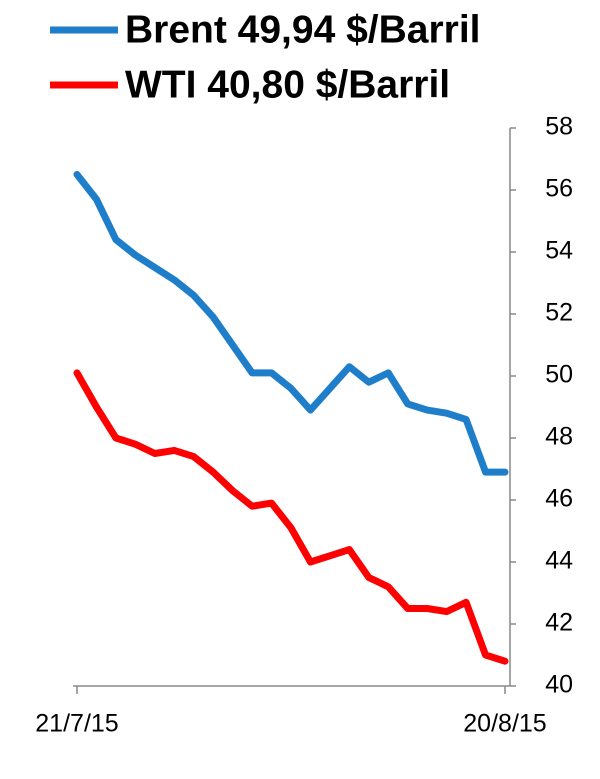  Describe the element at coordinates (559, 685) in the screenshot. I see `y-tick-label: 40` at that location.